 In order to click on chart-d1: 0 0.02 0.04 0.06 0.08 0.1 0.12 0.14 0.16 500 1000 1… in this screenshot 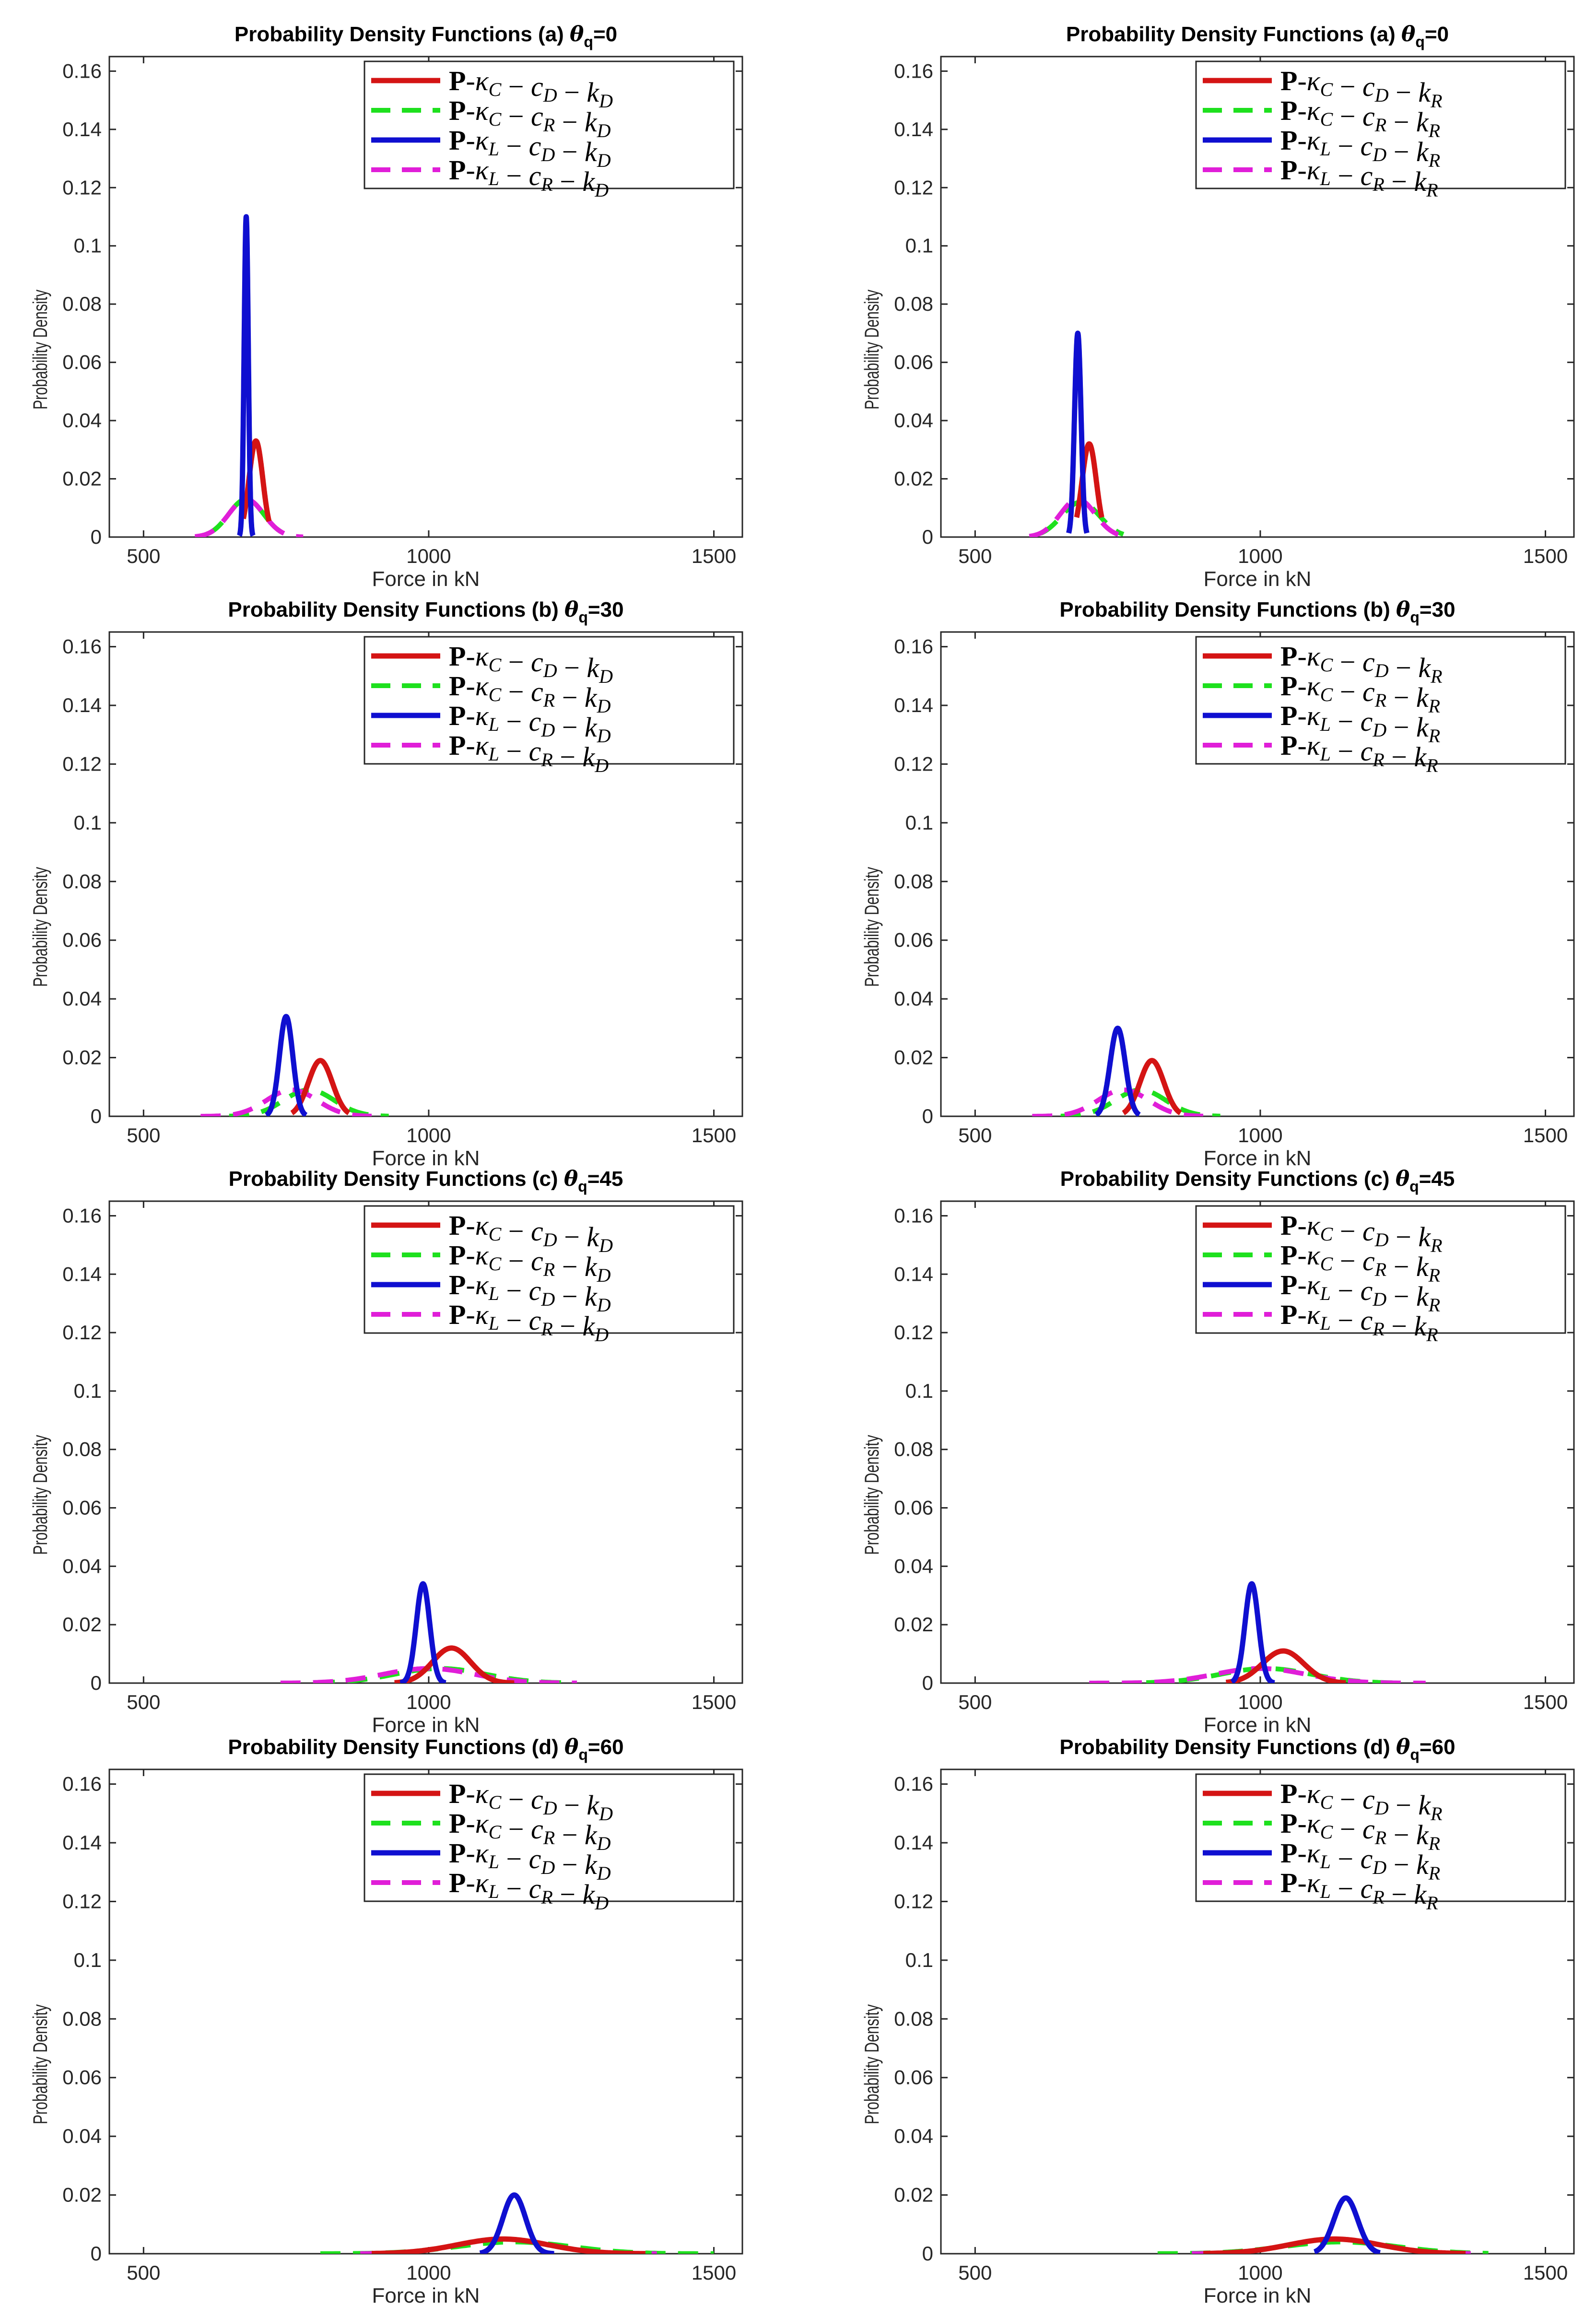, I will do `click(386, 2021)`.